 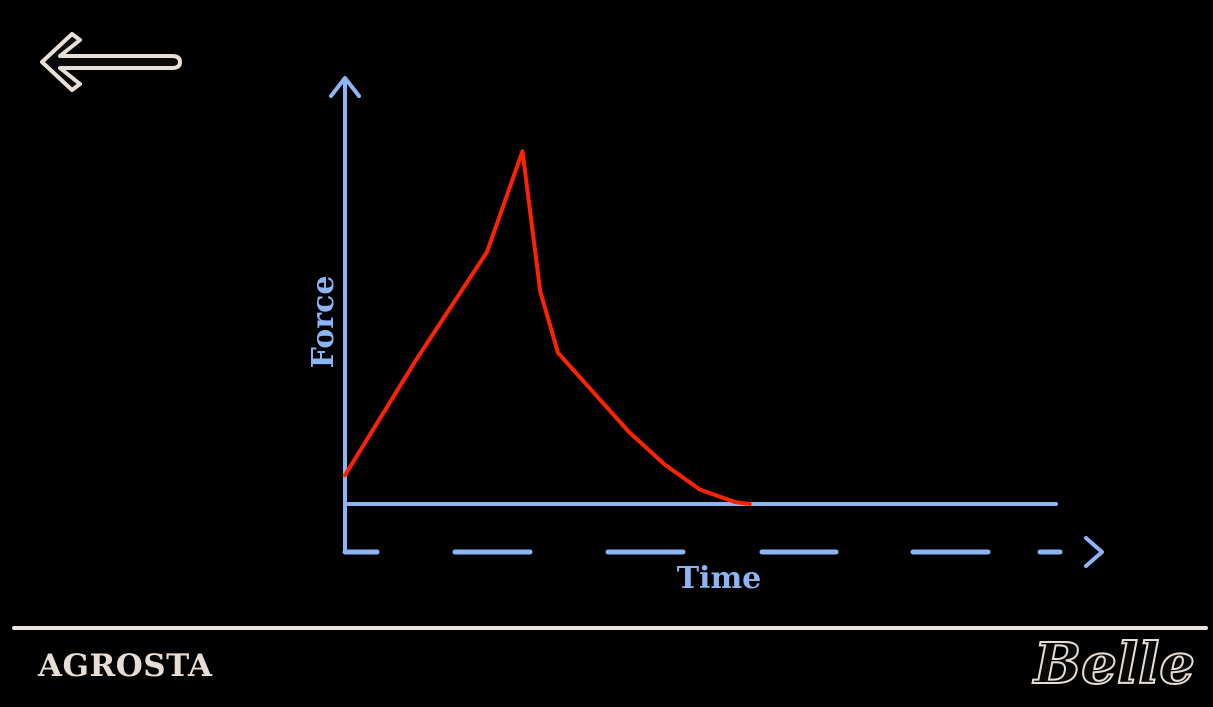 What do you see at coordinates (1094, 552) in the screenshot?
I see `x-axis-arrow` at bounding box center [1094, 552].